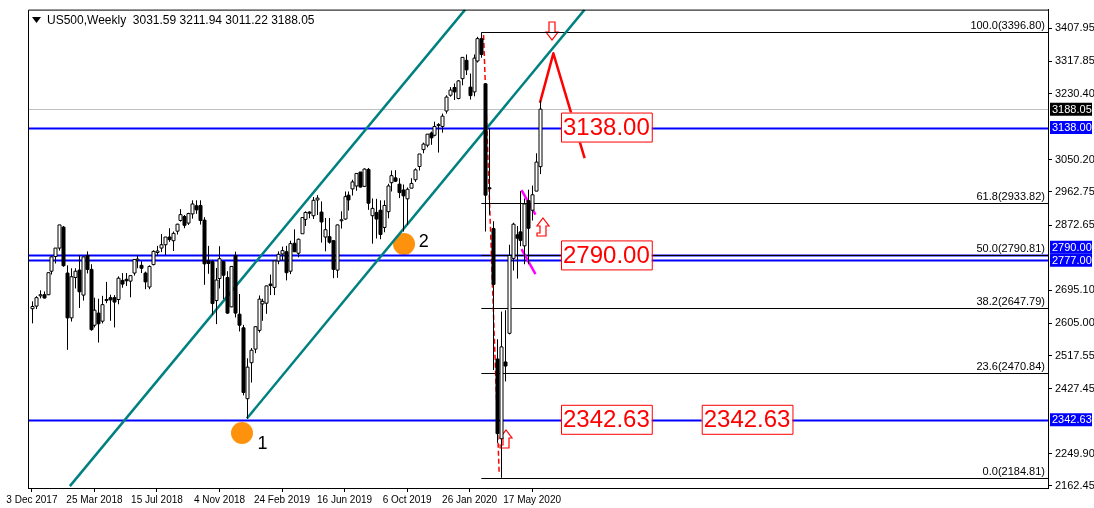 This screenshot has height=508, width=1094. Describe the element at coordinates (1010, 301) in the screenshot. I see `ref-line-label: 38.2(2647.79)` at that location.